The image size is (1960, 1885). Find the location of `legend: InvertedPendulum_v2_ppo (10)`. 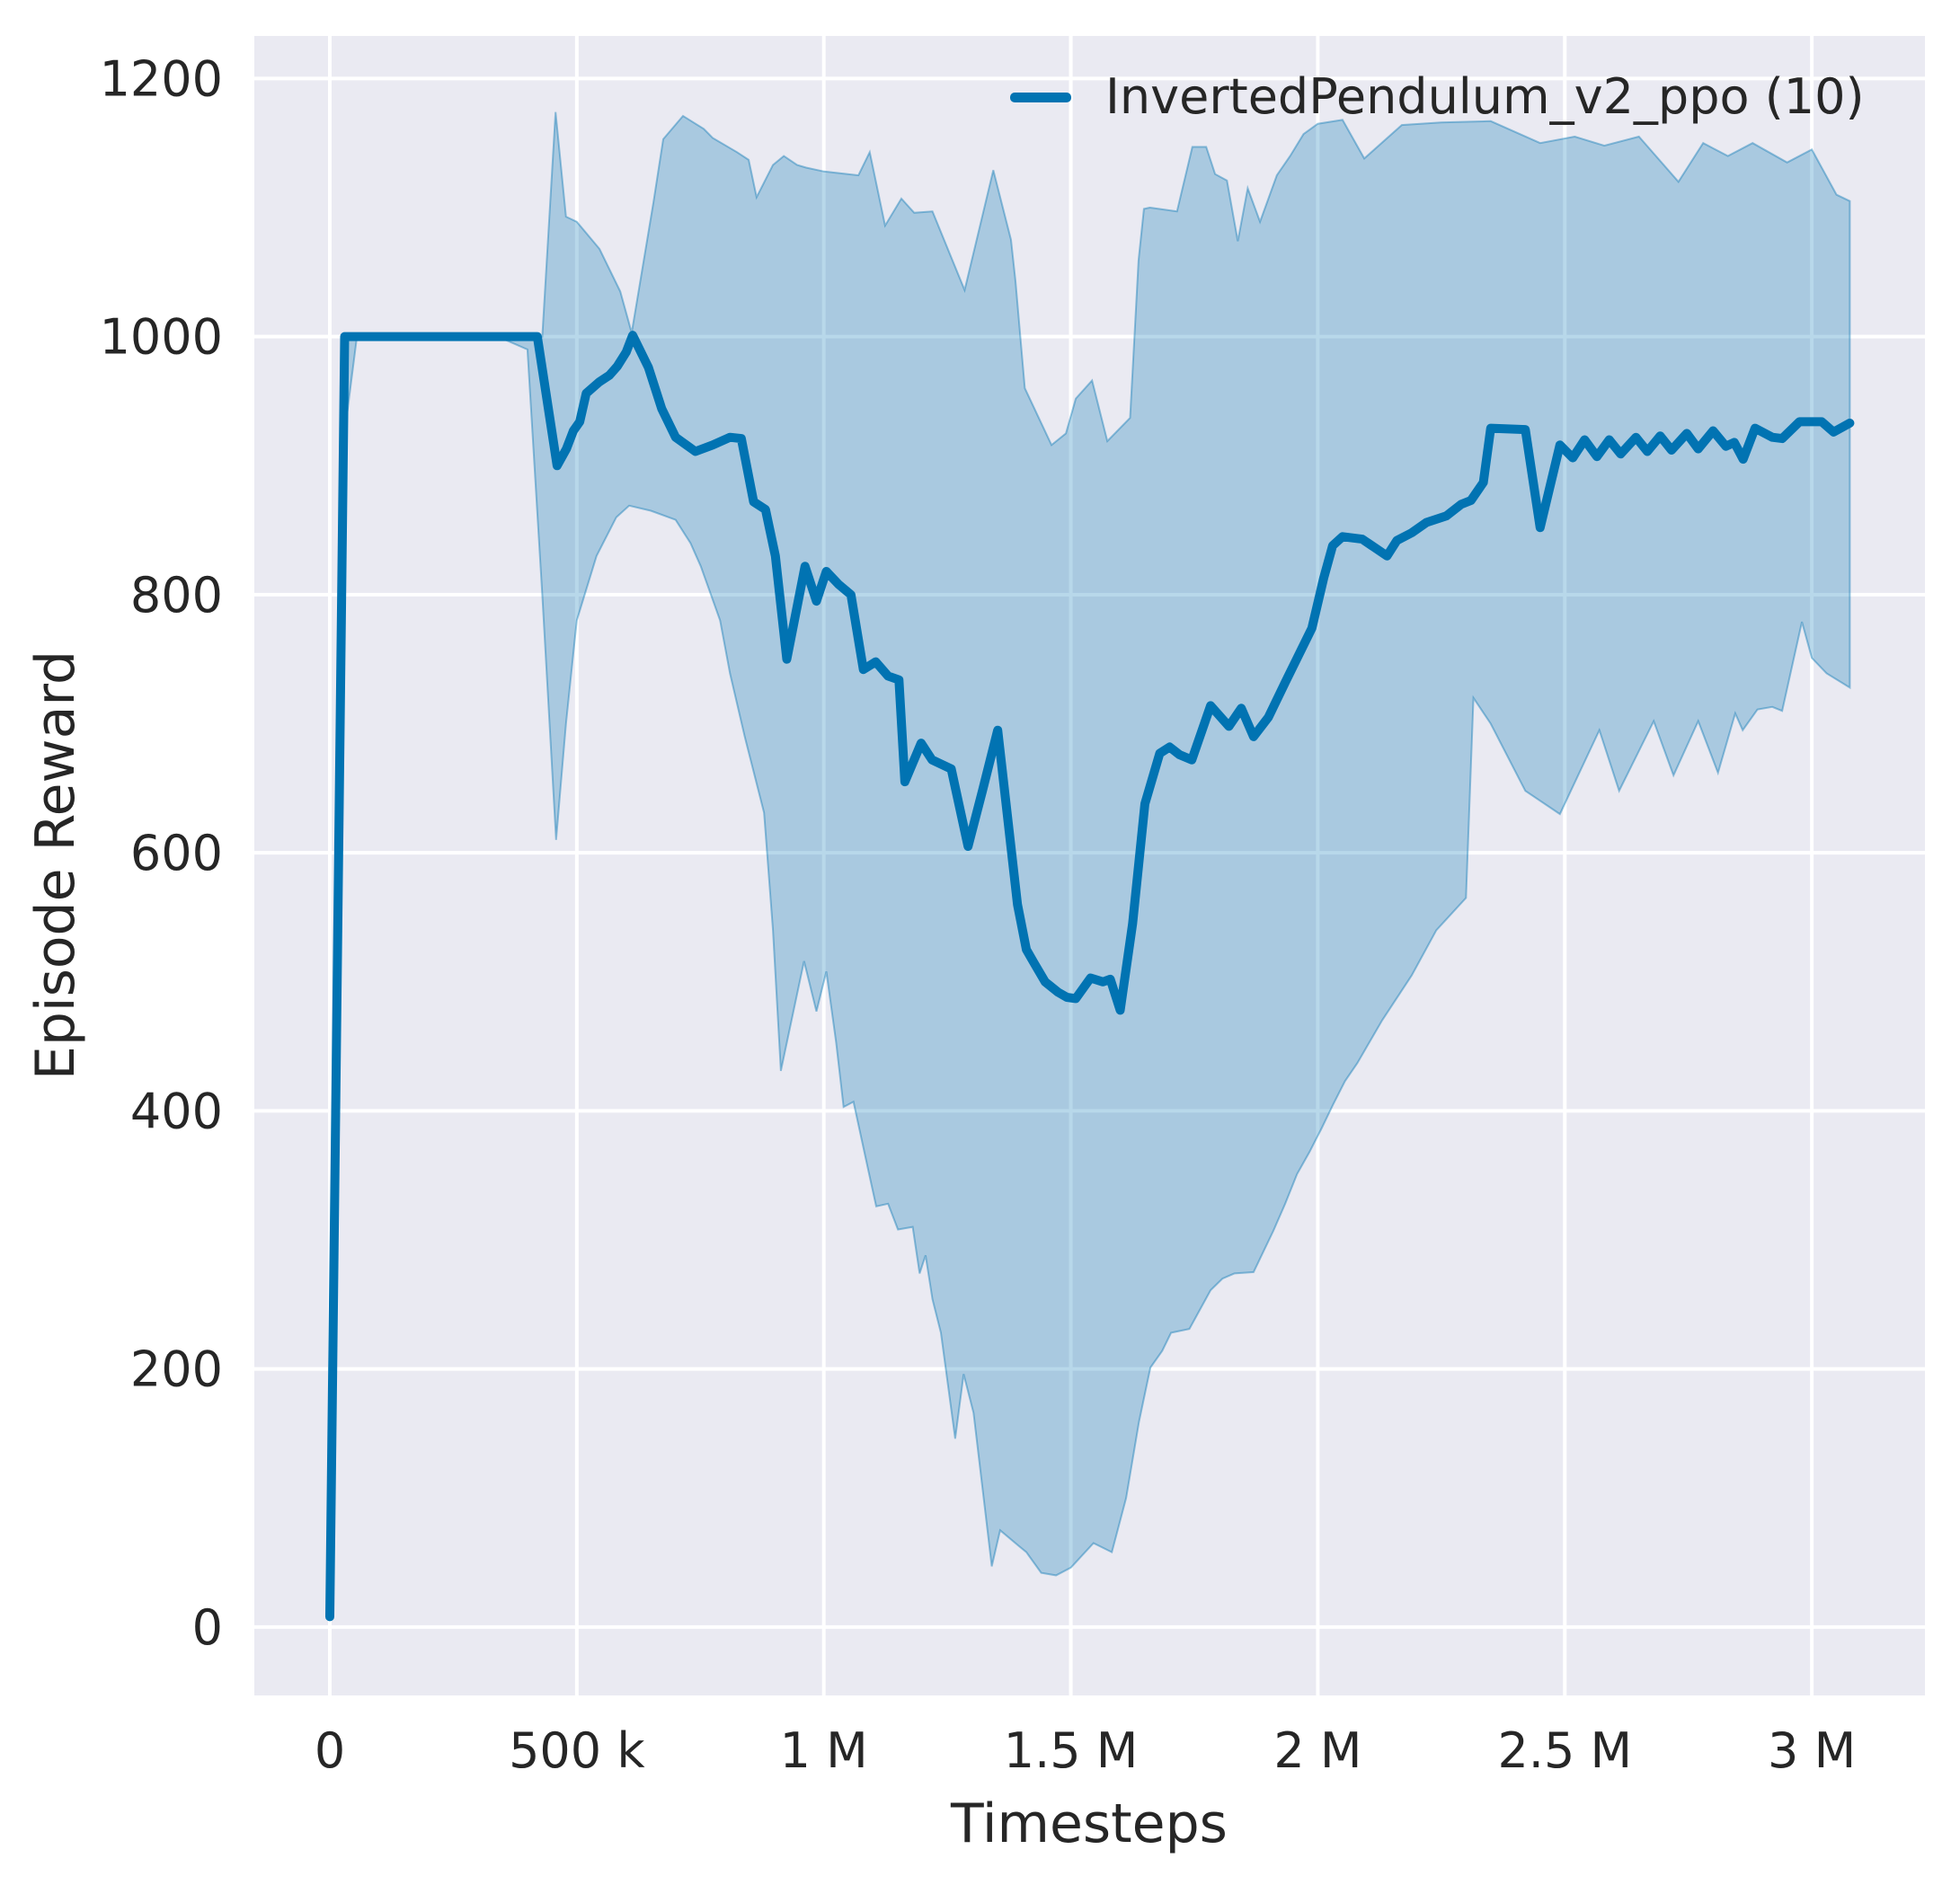

legend: InvertedPendulum_v2_ppo (10) is located at coordinates (1437, 97).